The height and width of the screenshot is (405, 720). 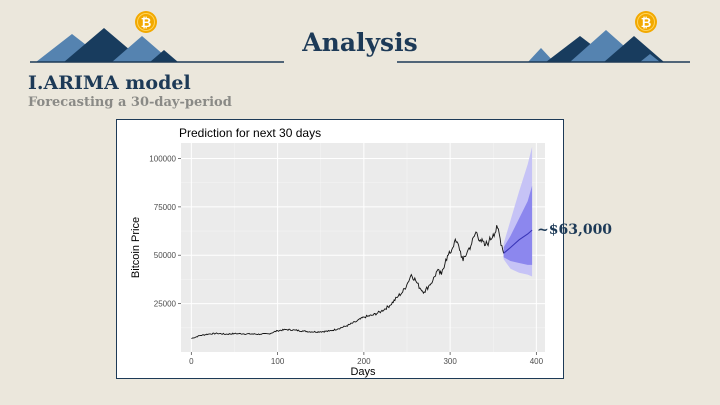 I want to click on bitcoin-coin-right-icon: ₿, so click(x=646, y=22).